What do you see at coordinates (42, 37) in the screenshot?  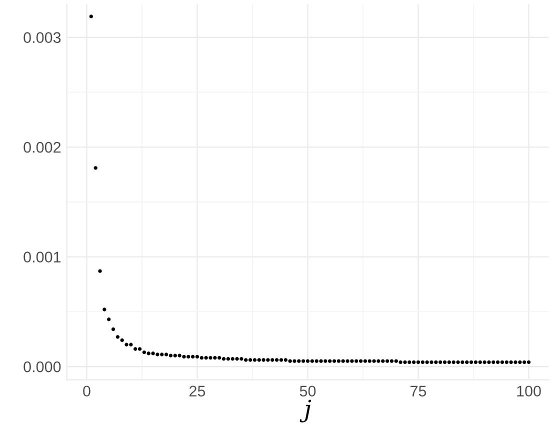 I see `y-tick-label: 0.003` at bounding box center [42, 37].